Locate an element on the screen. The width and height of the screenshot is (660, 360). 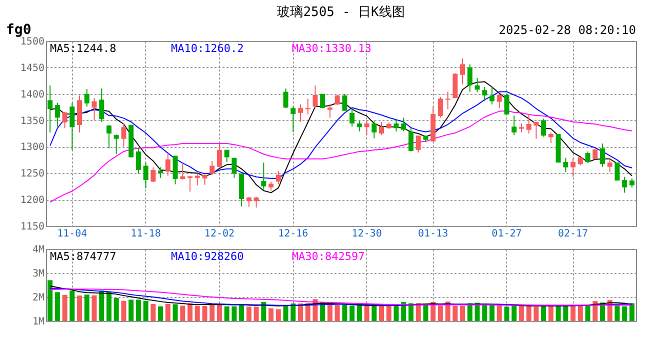
text: MA10:928260 is located at coordinates (207, 256).